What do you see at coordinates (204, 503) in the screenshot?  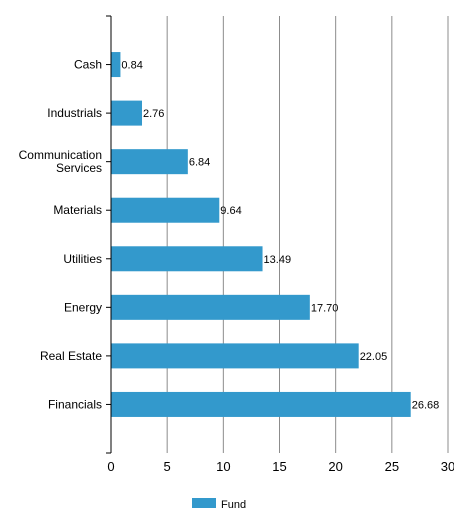 I see `legend-swatch-fund` at bounding box center [204, 503].